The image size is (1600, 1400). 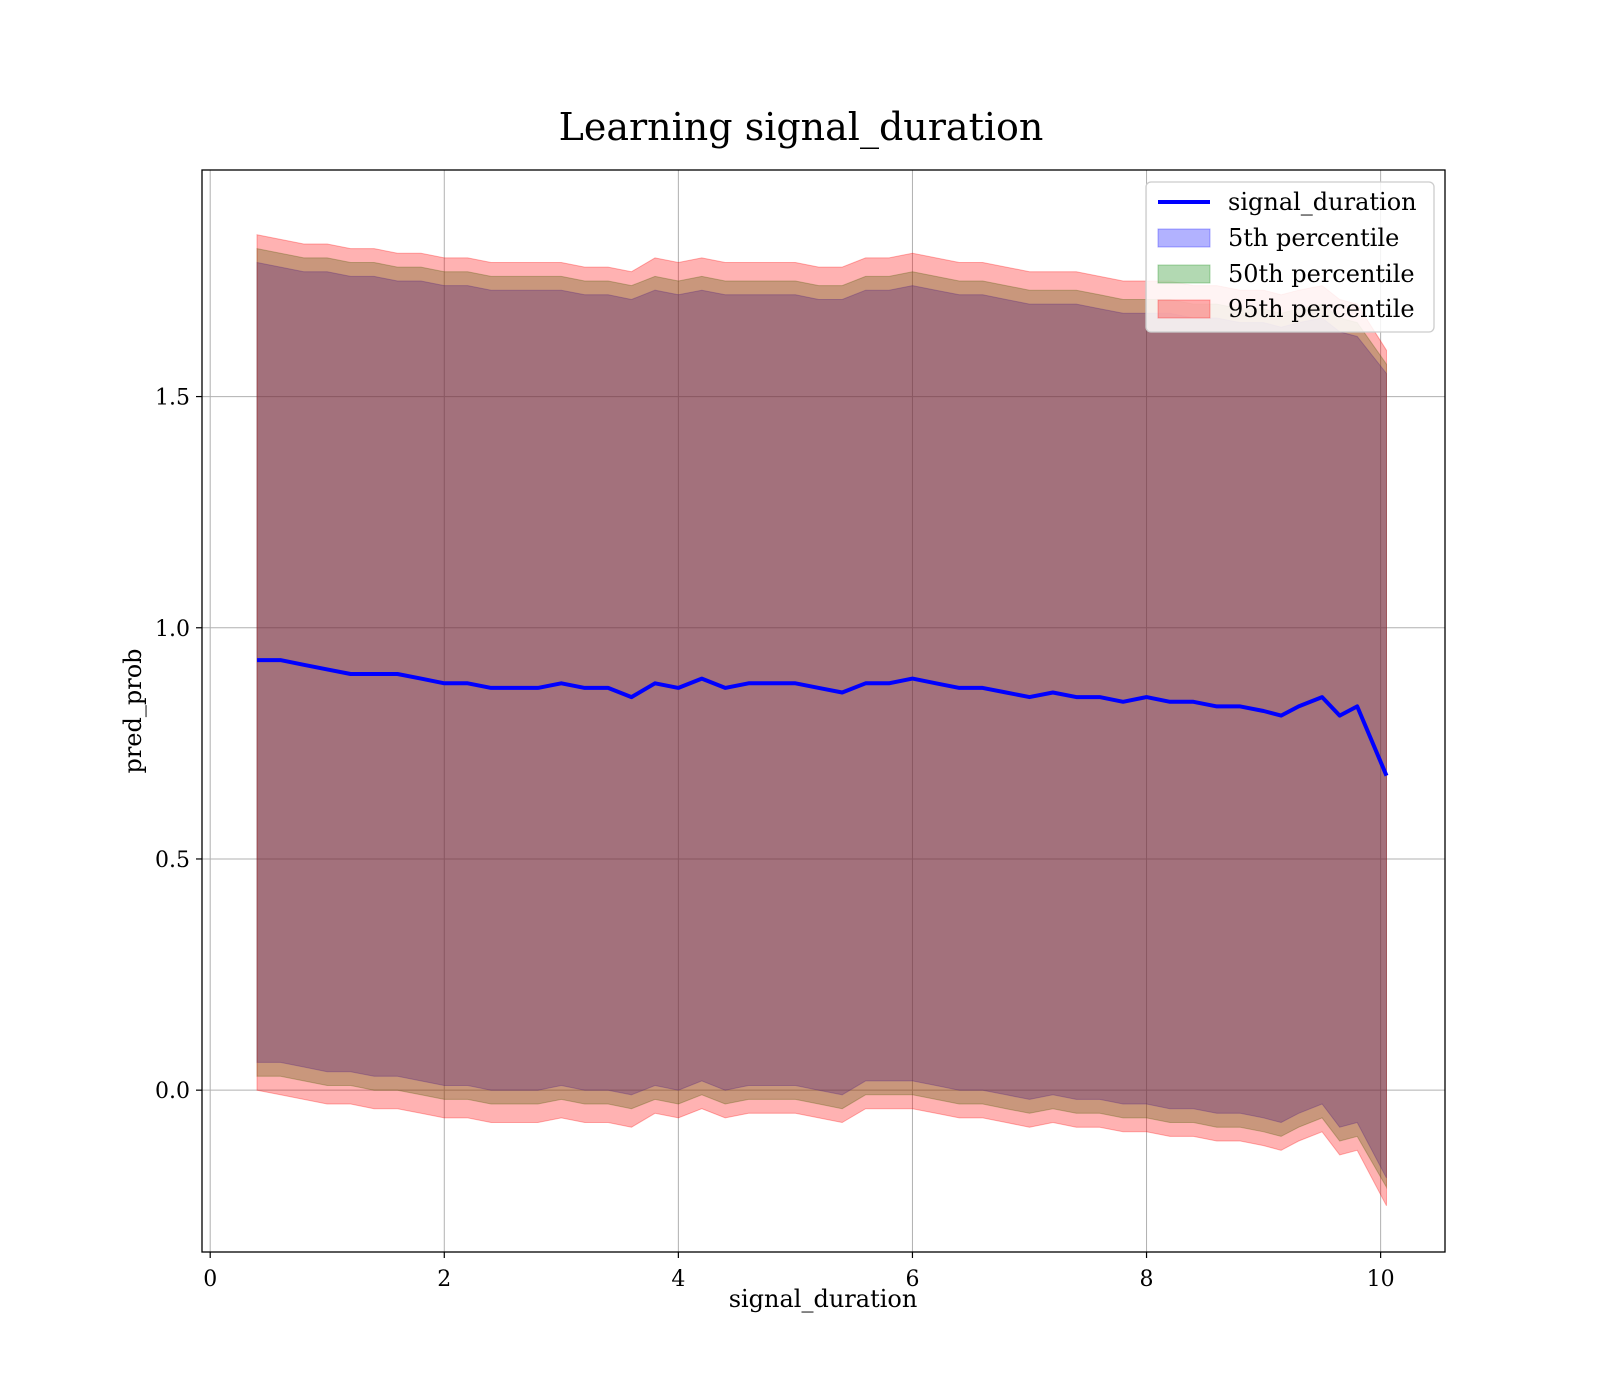 I want to click on line-signal-duration, so click(x=823, y=717).